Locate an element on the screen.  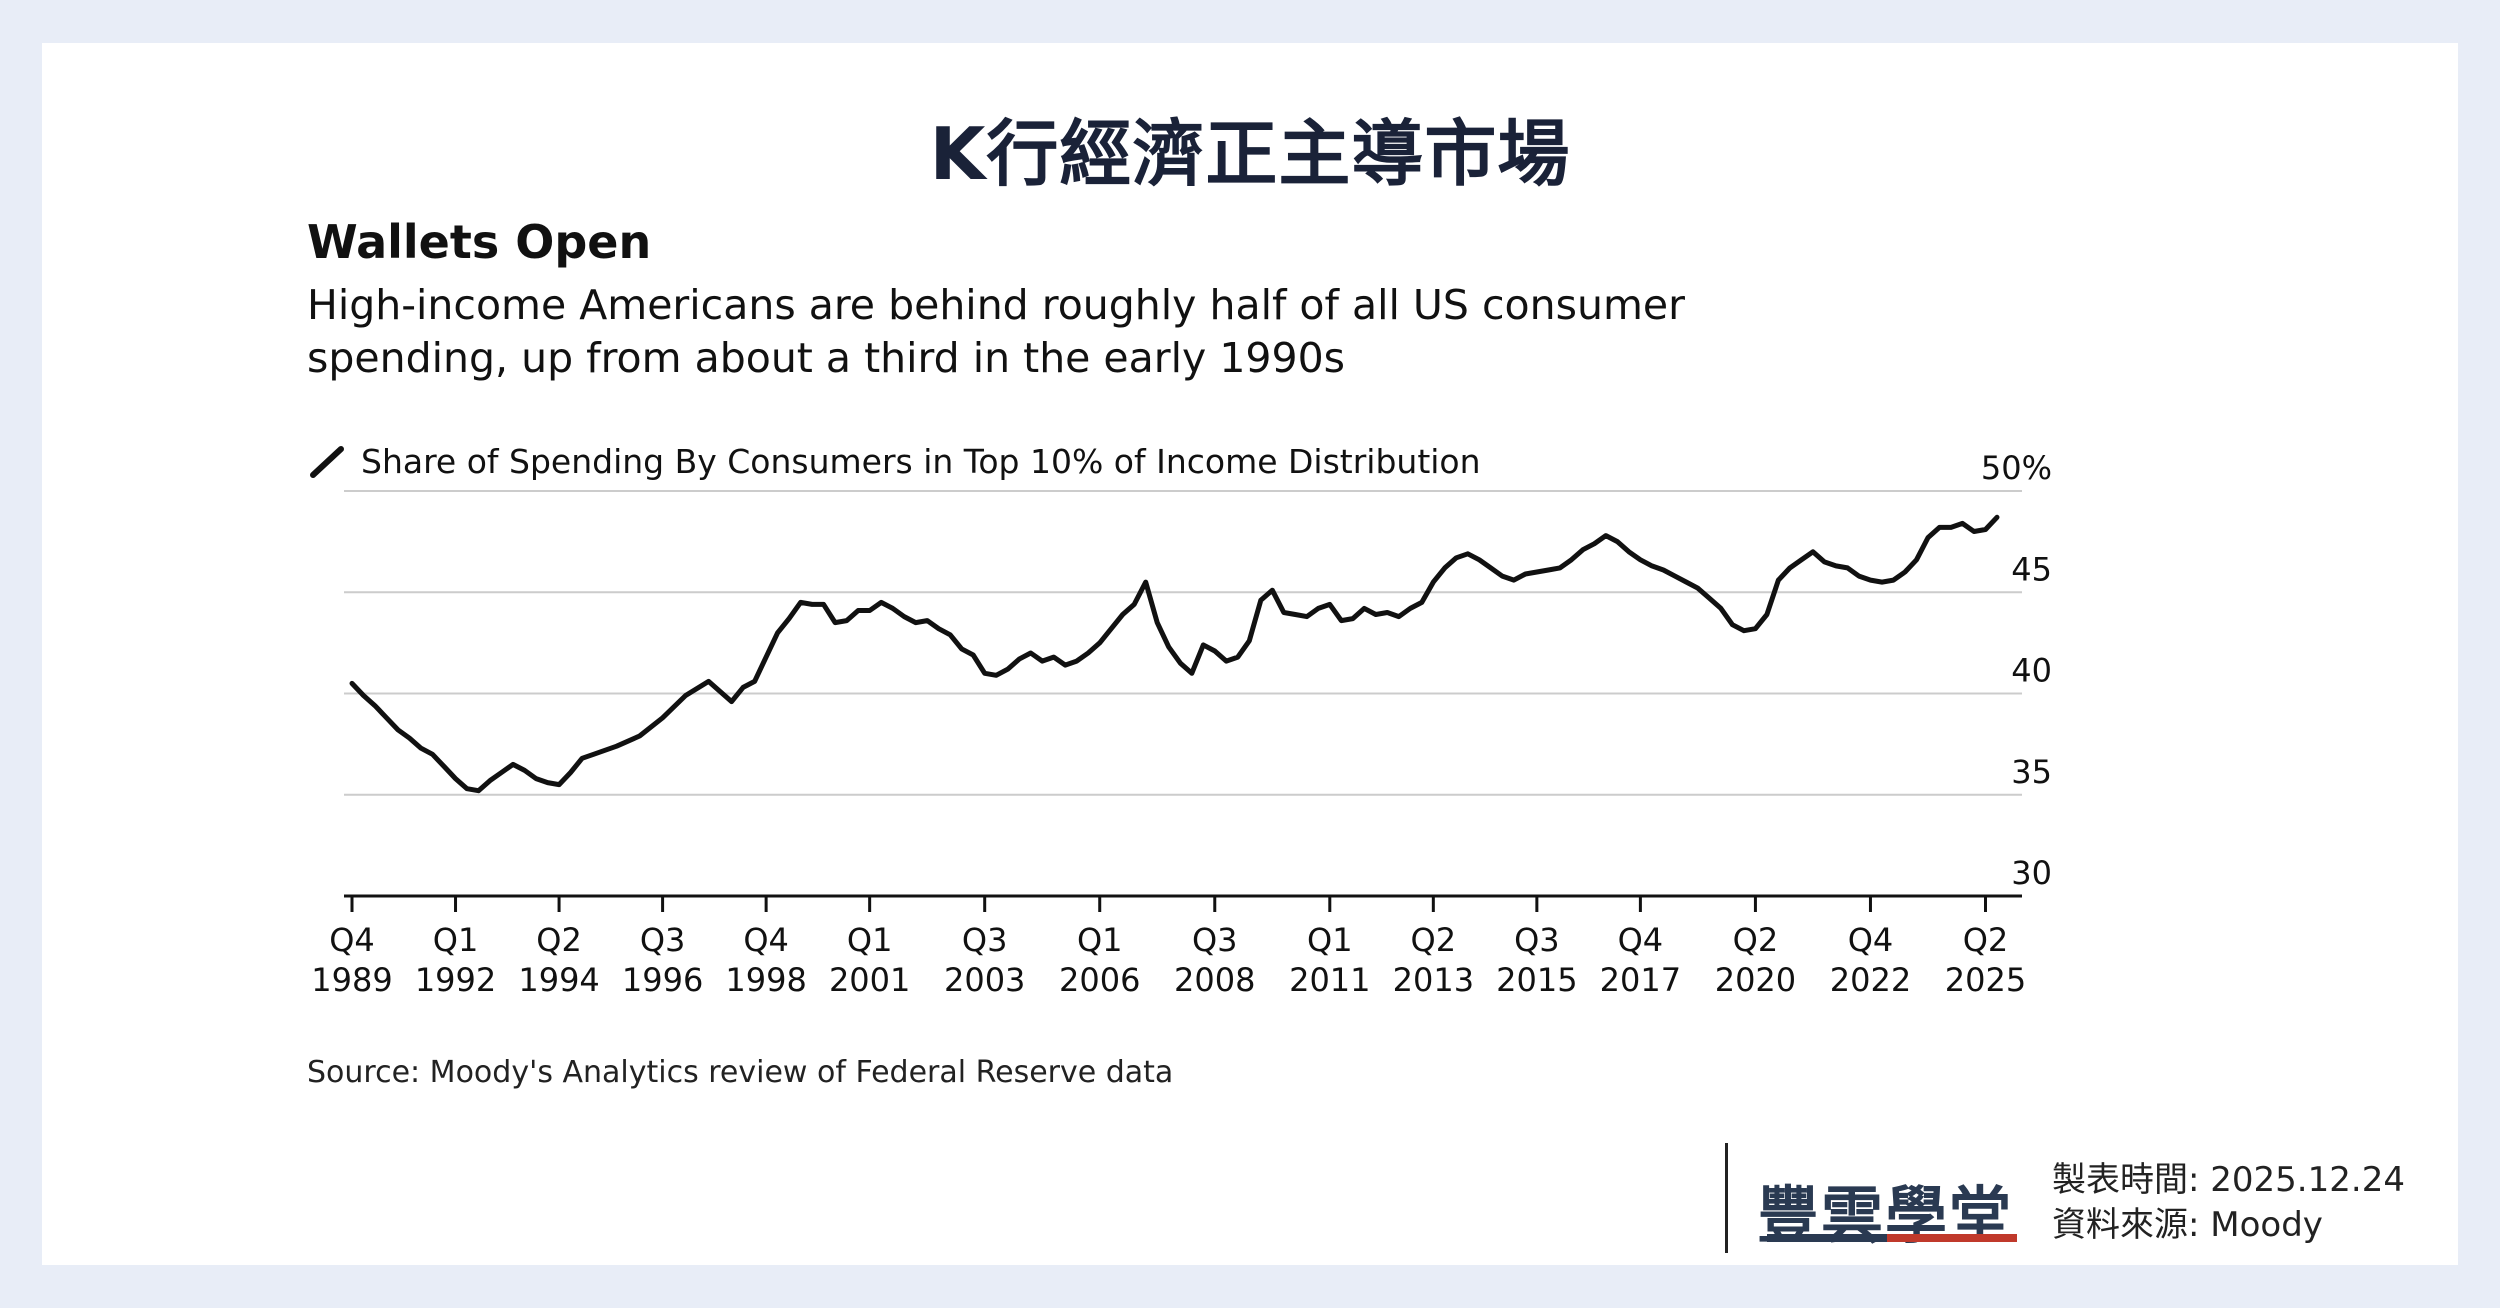
x-tick-label-year: 2020 is located at coordinates (1755, 980).